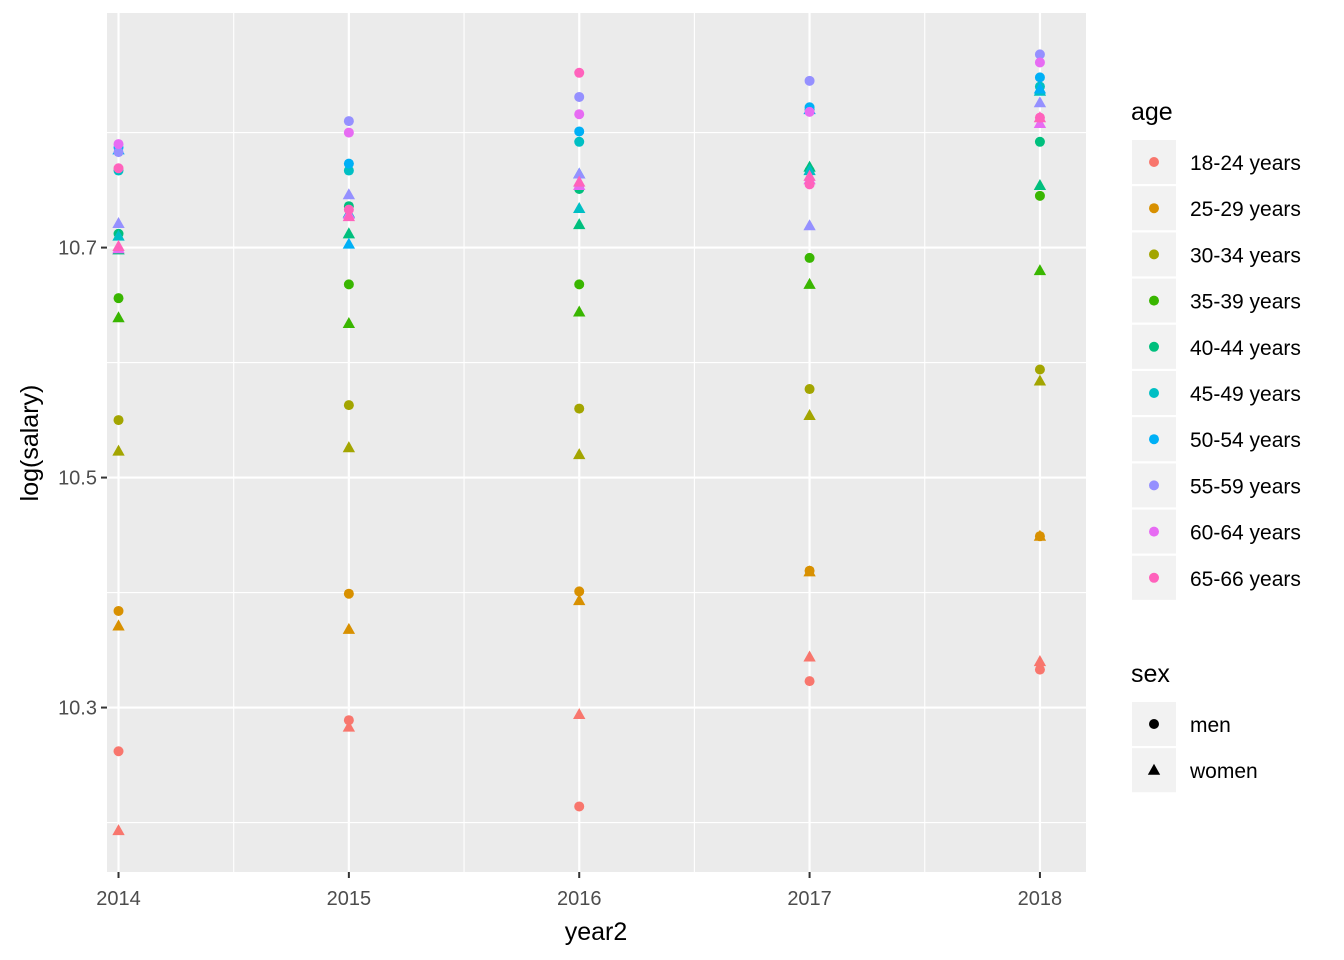  Describe the element at coordinates (77, 249) in the screenshot. I see `y-tick-label: 10.7` at that location.